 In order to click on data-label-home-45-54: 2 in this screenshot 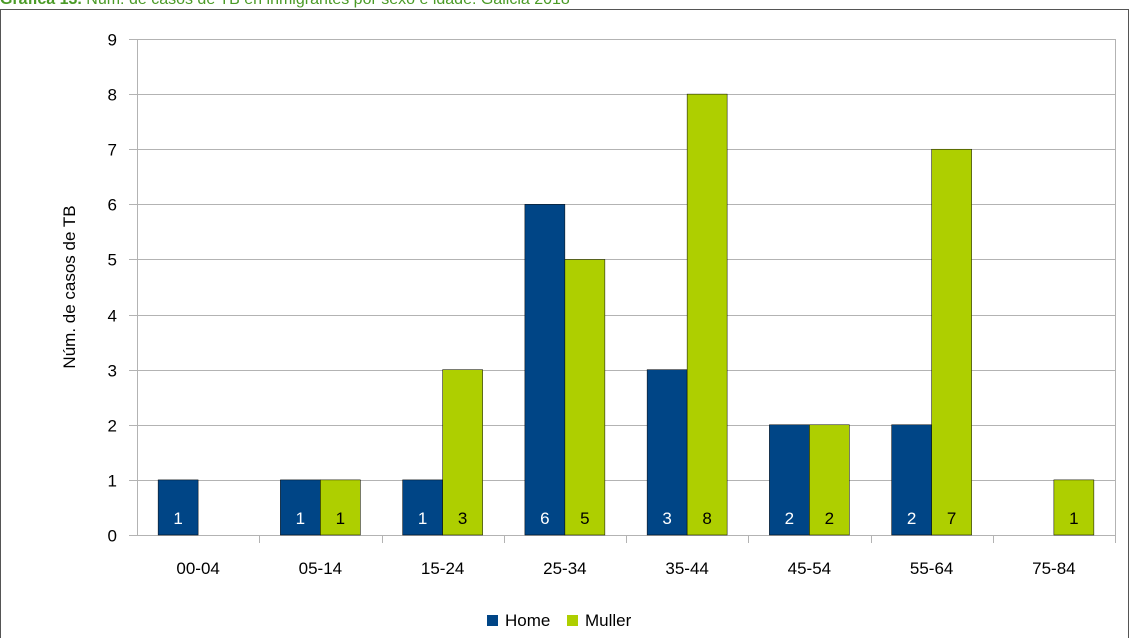, I will do `click(789, 518)`.